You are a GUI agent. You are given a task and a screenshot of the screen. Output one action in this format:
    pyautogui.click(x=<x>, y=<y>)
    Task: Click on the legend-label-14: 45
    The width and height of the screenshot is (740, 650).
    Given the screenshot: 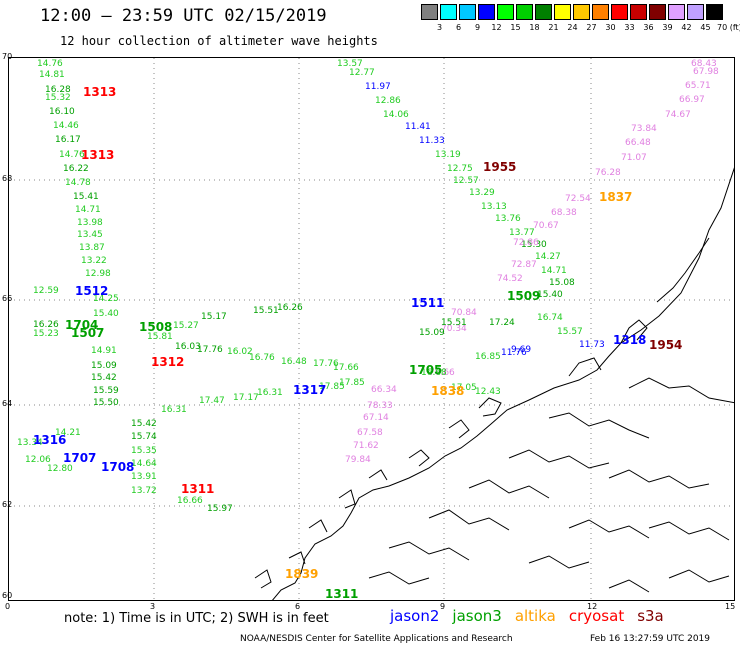 What is the action you would take?
    pyautogui.click(x=705, y=27)
    